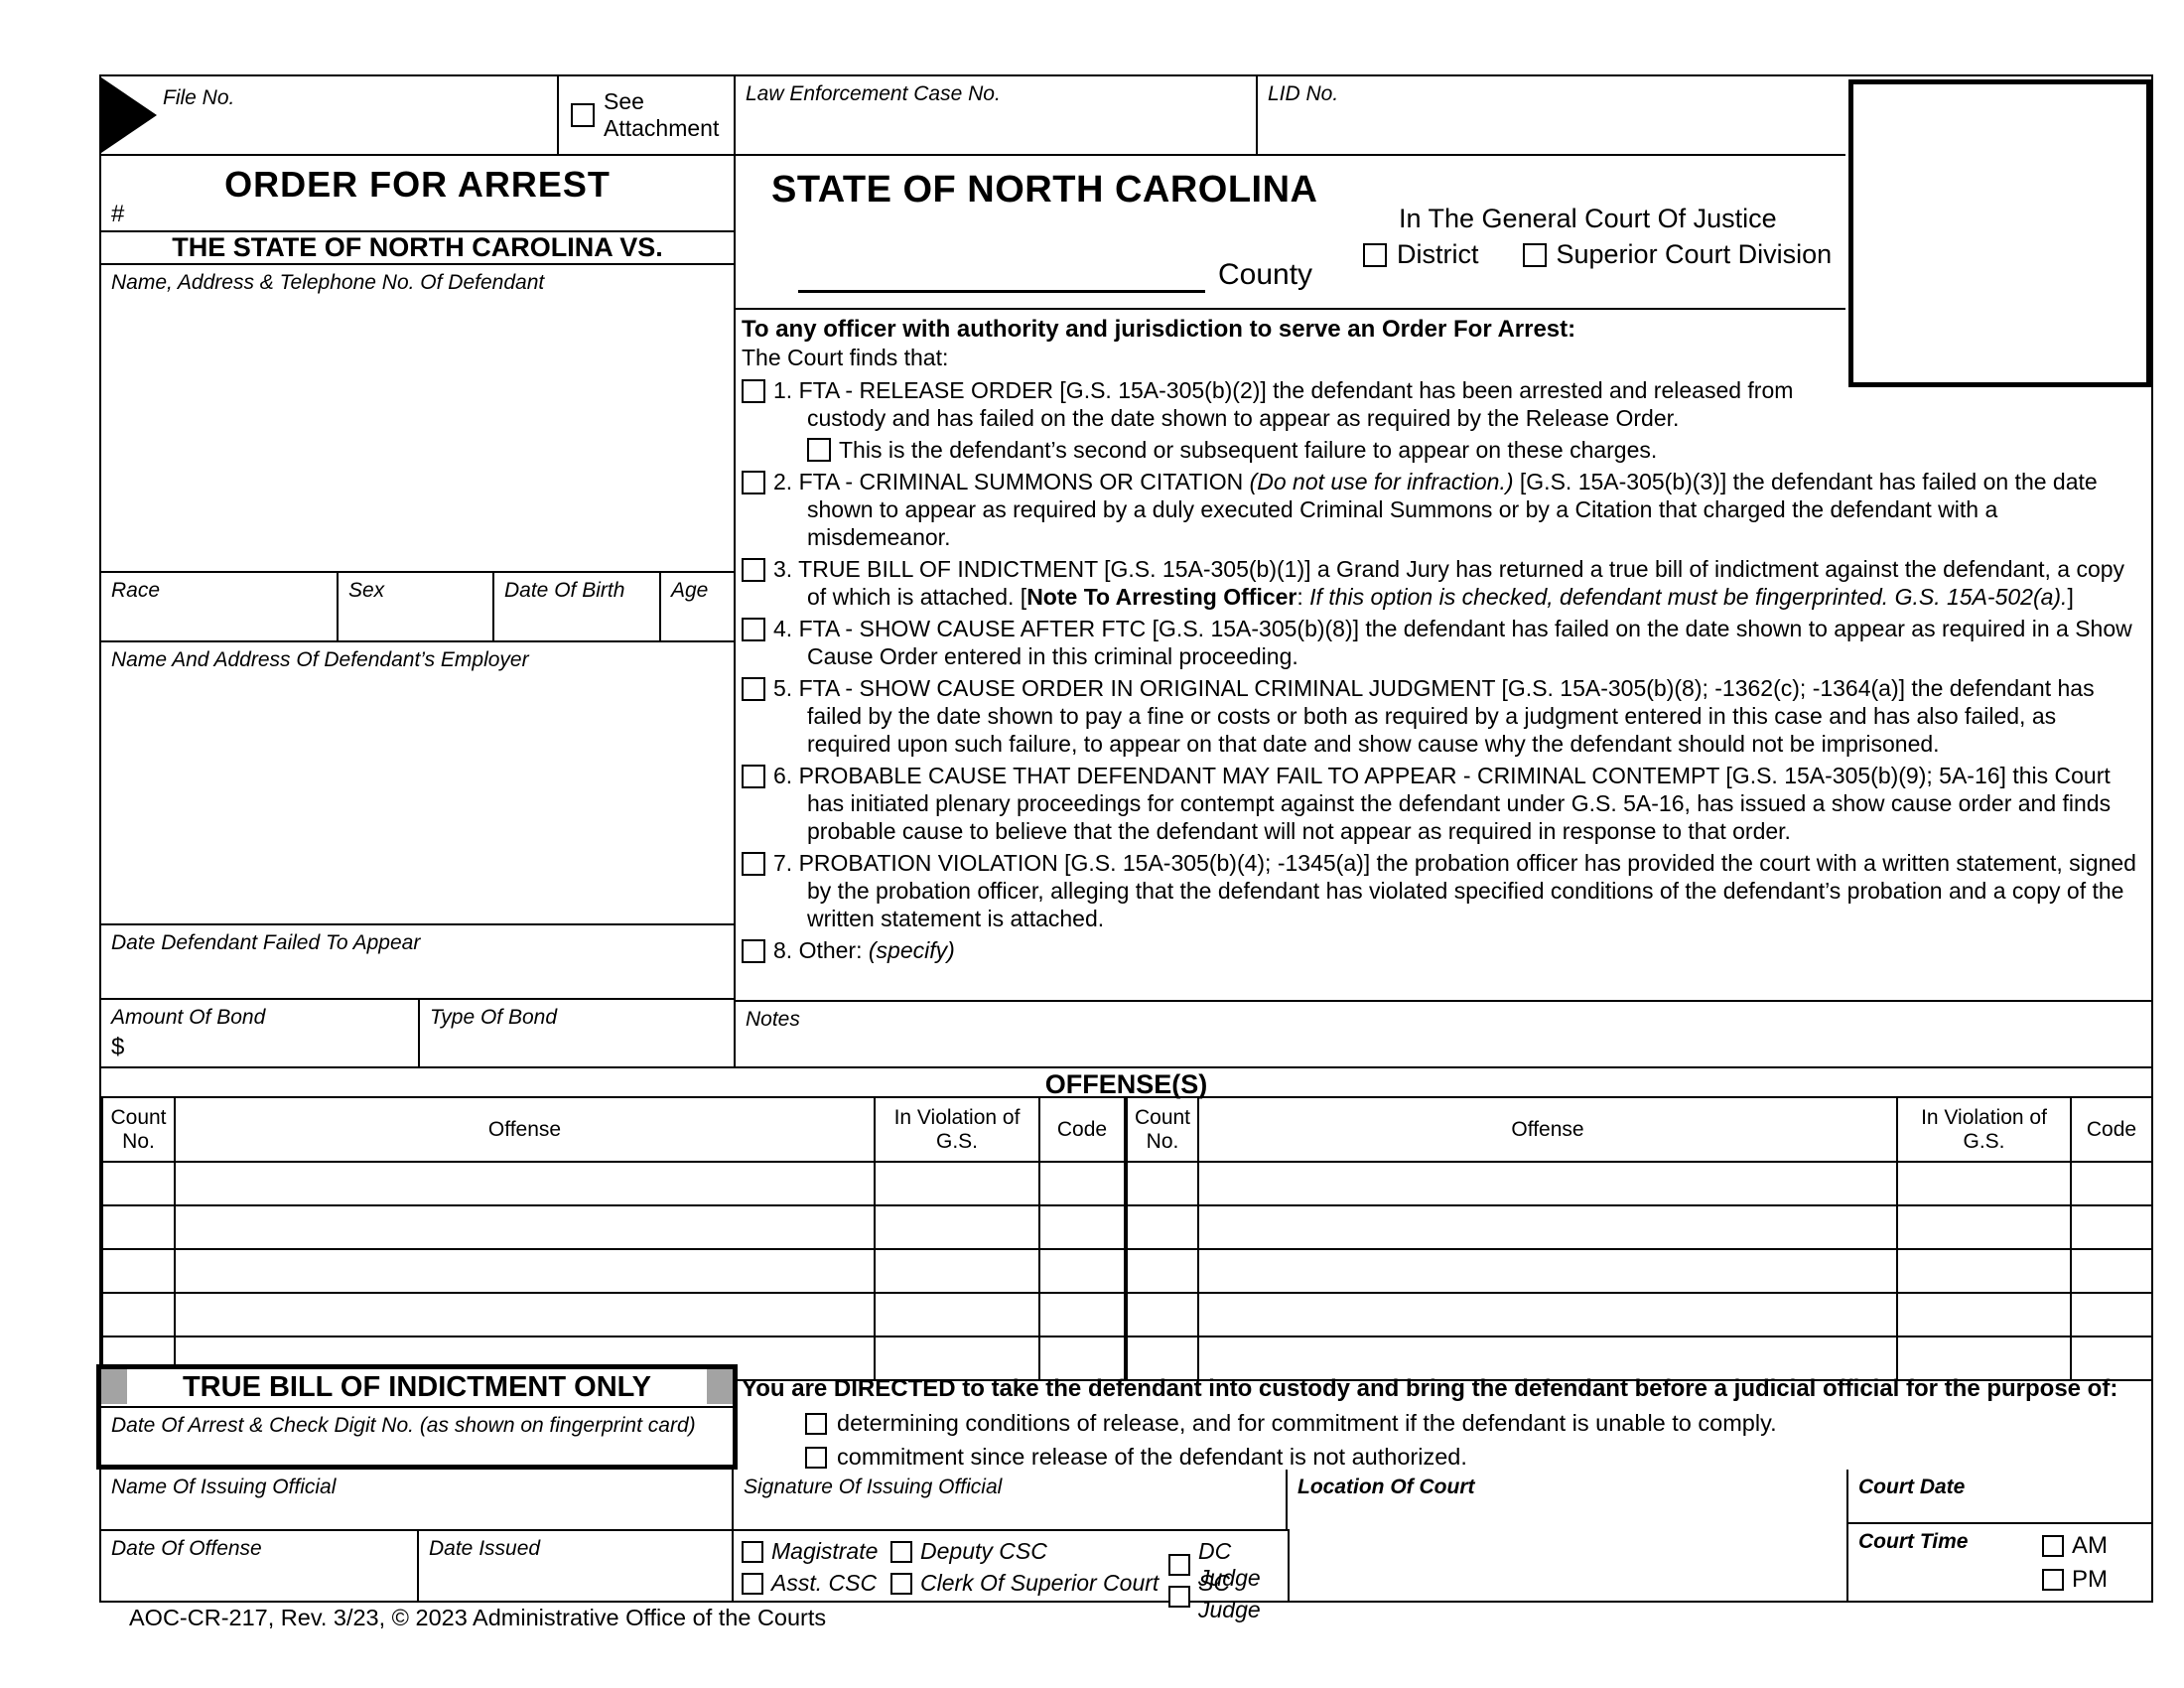 Image resolution: width=2184 pixels, height=1688 pixels. What do you see at coordinates (2053, 1546) in the screenshot?
I see `am-checkbox` at bounding box center [2053, 1546].